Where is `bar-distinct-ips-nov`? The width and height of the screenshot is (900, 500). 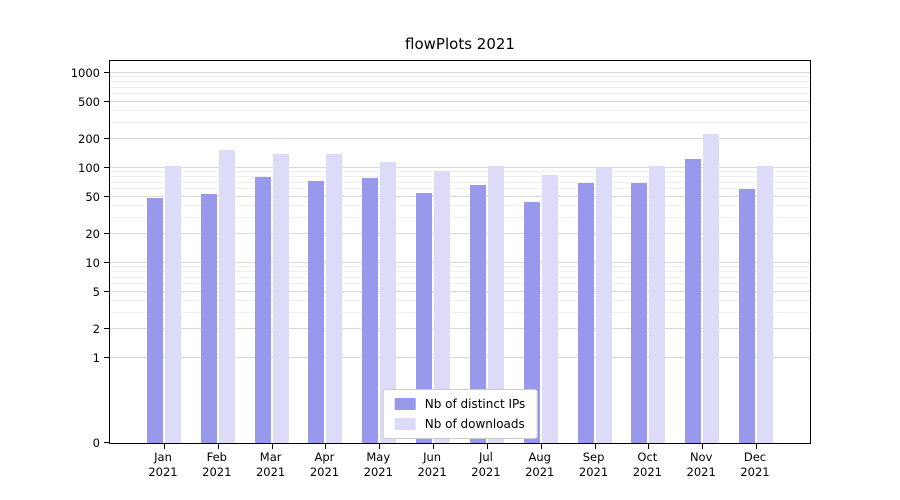 bar-distinct-ips-nov is located at coordinates (693, 300).